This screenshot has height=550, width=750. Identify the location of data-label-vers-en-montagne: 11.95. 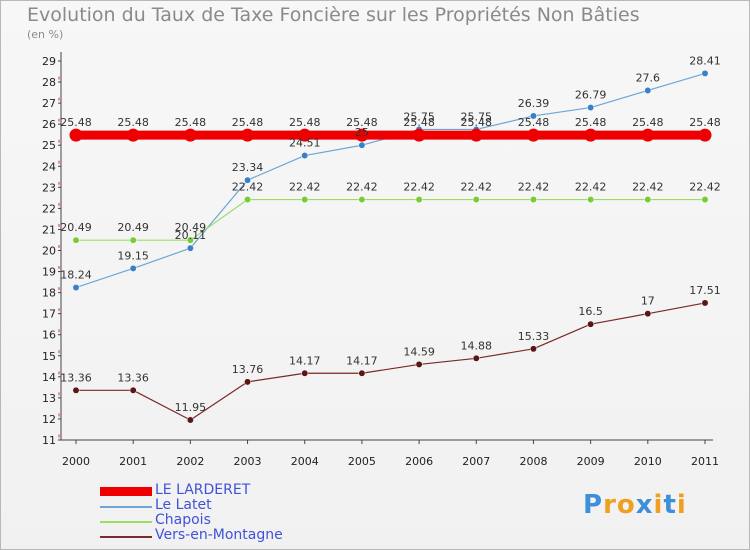
(191, 407).